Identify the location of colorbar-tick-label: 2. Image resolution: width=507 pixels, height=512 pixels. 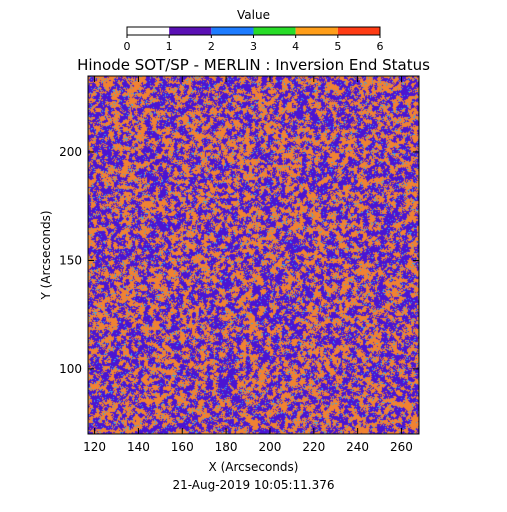
(211, 46).